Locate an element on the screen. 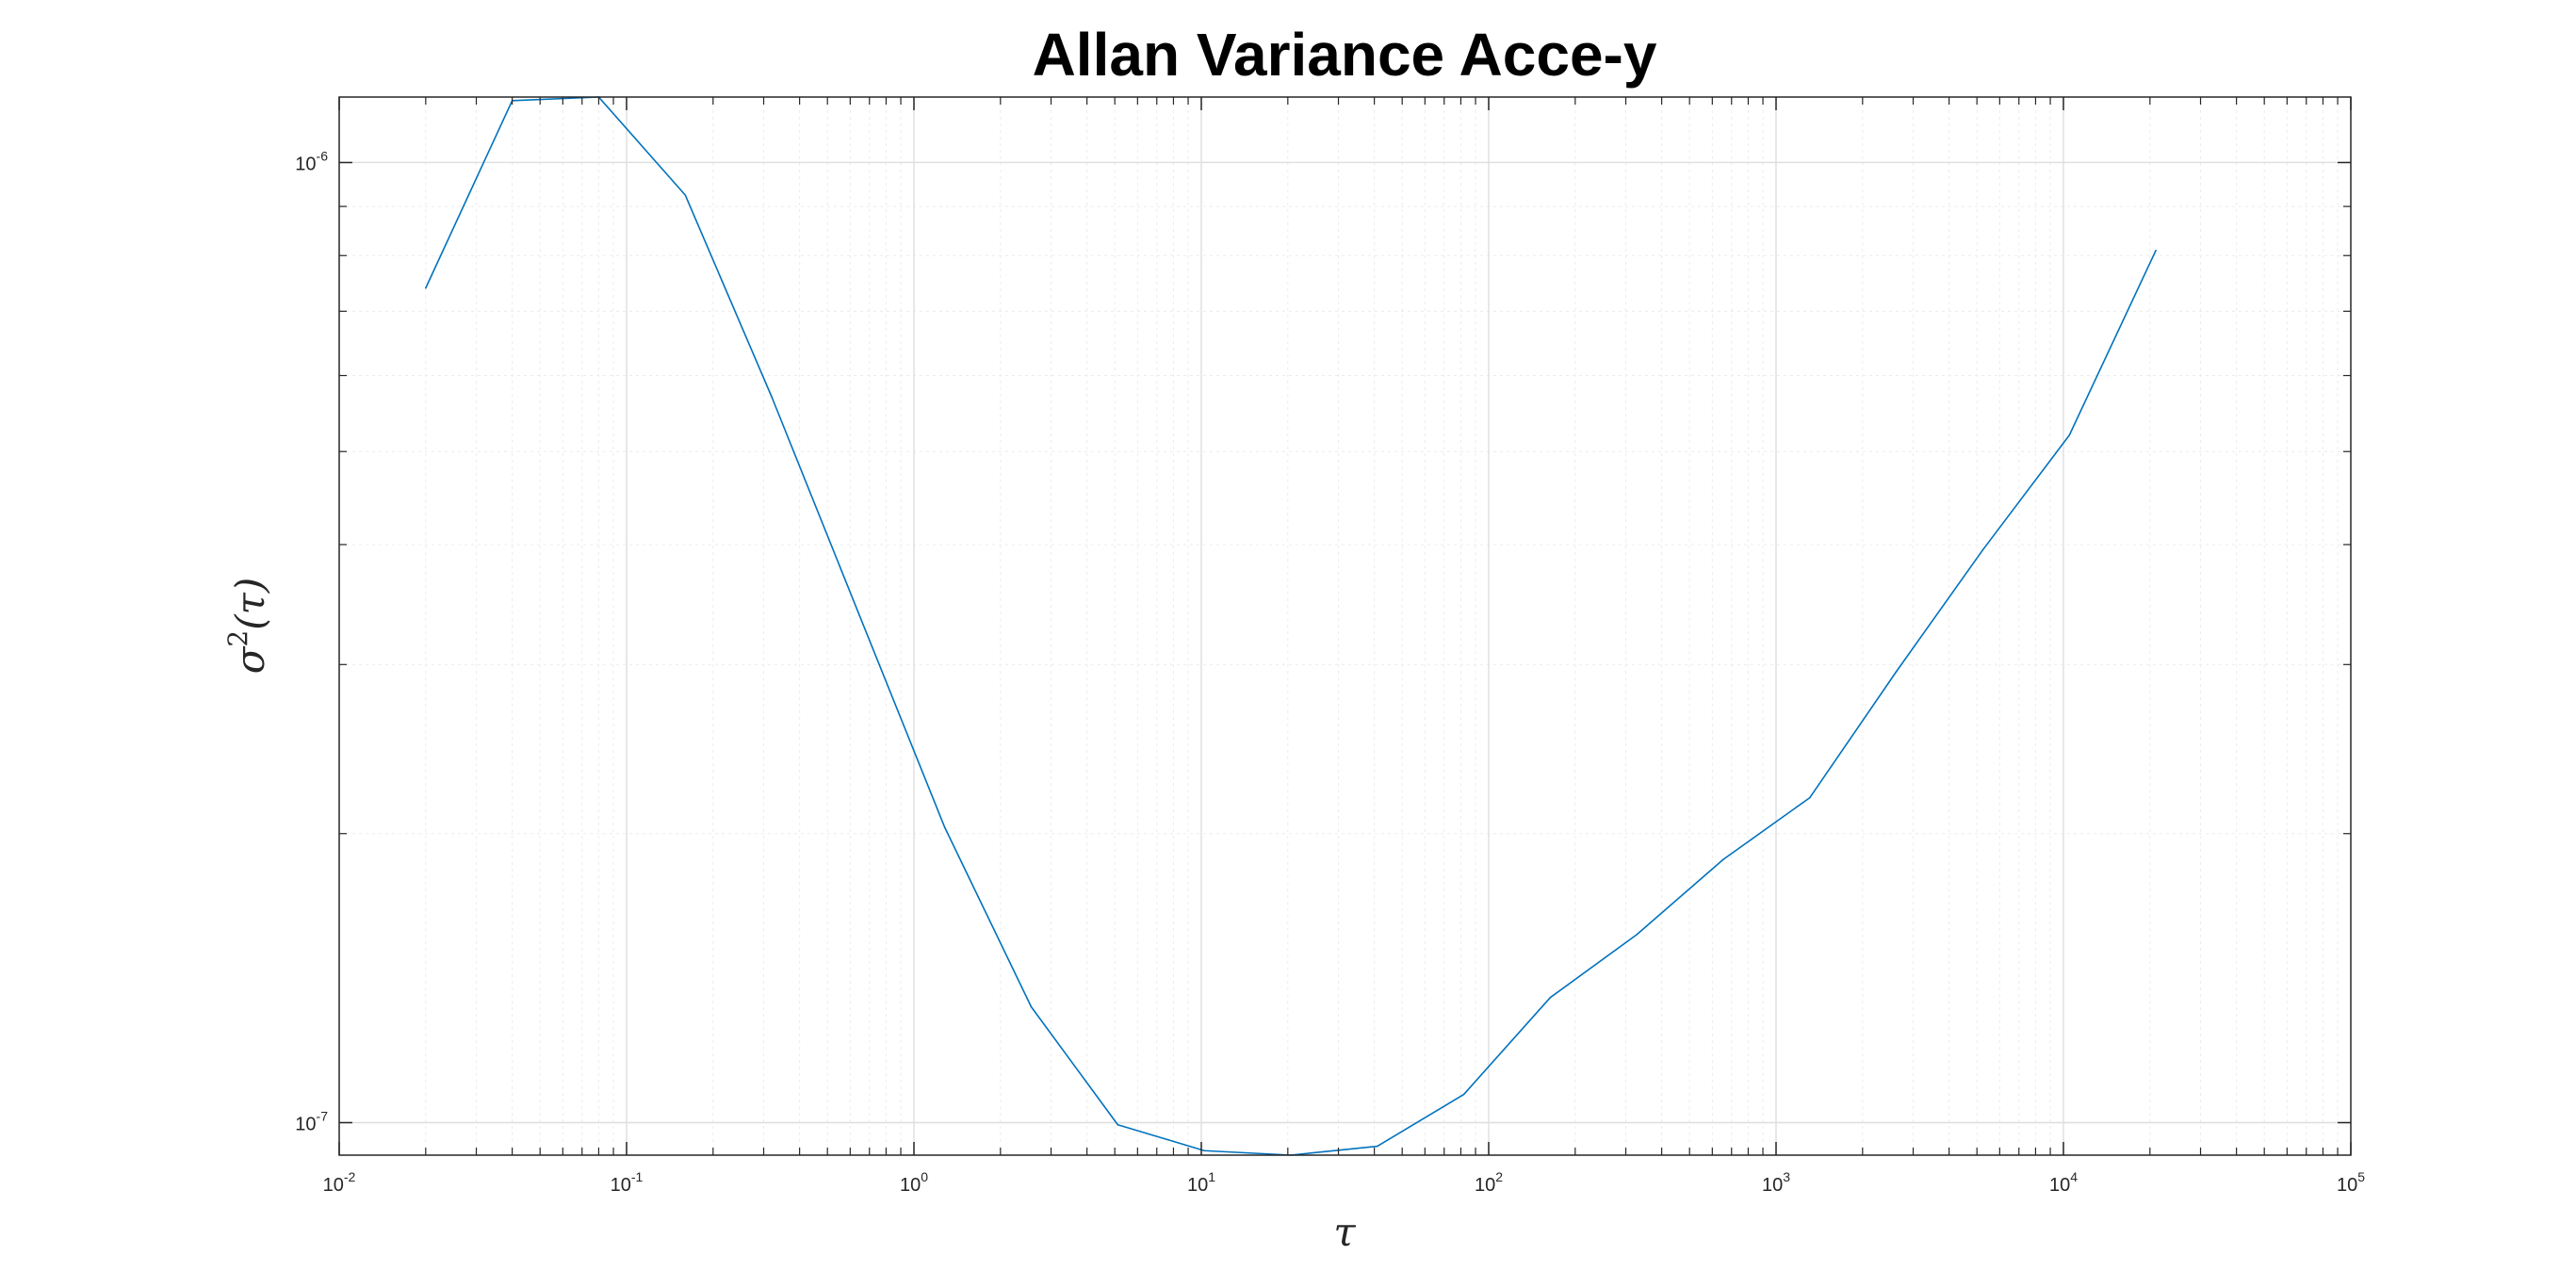 Image resolution: width=2576 pixels, height=1288 pixels. x-tick-label: 10¹ is located at coordinates (1201, 1182).